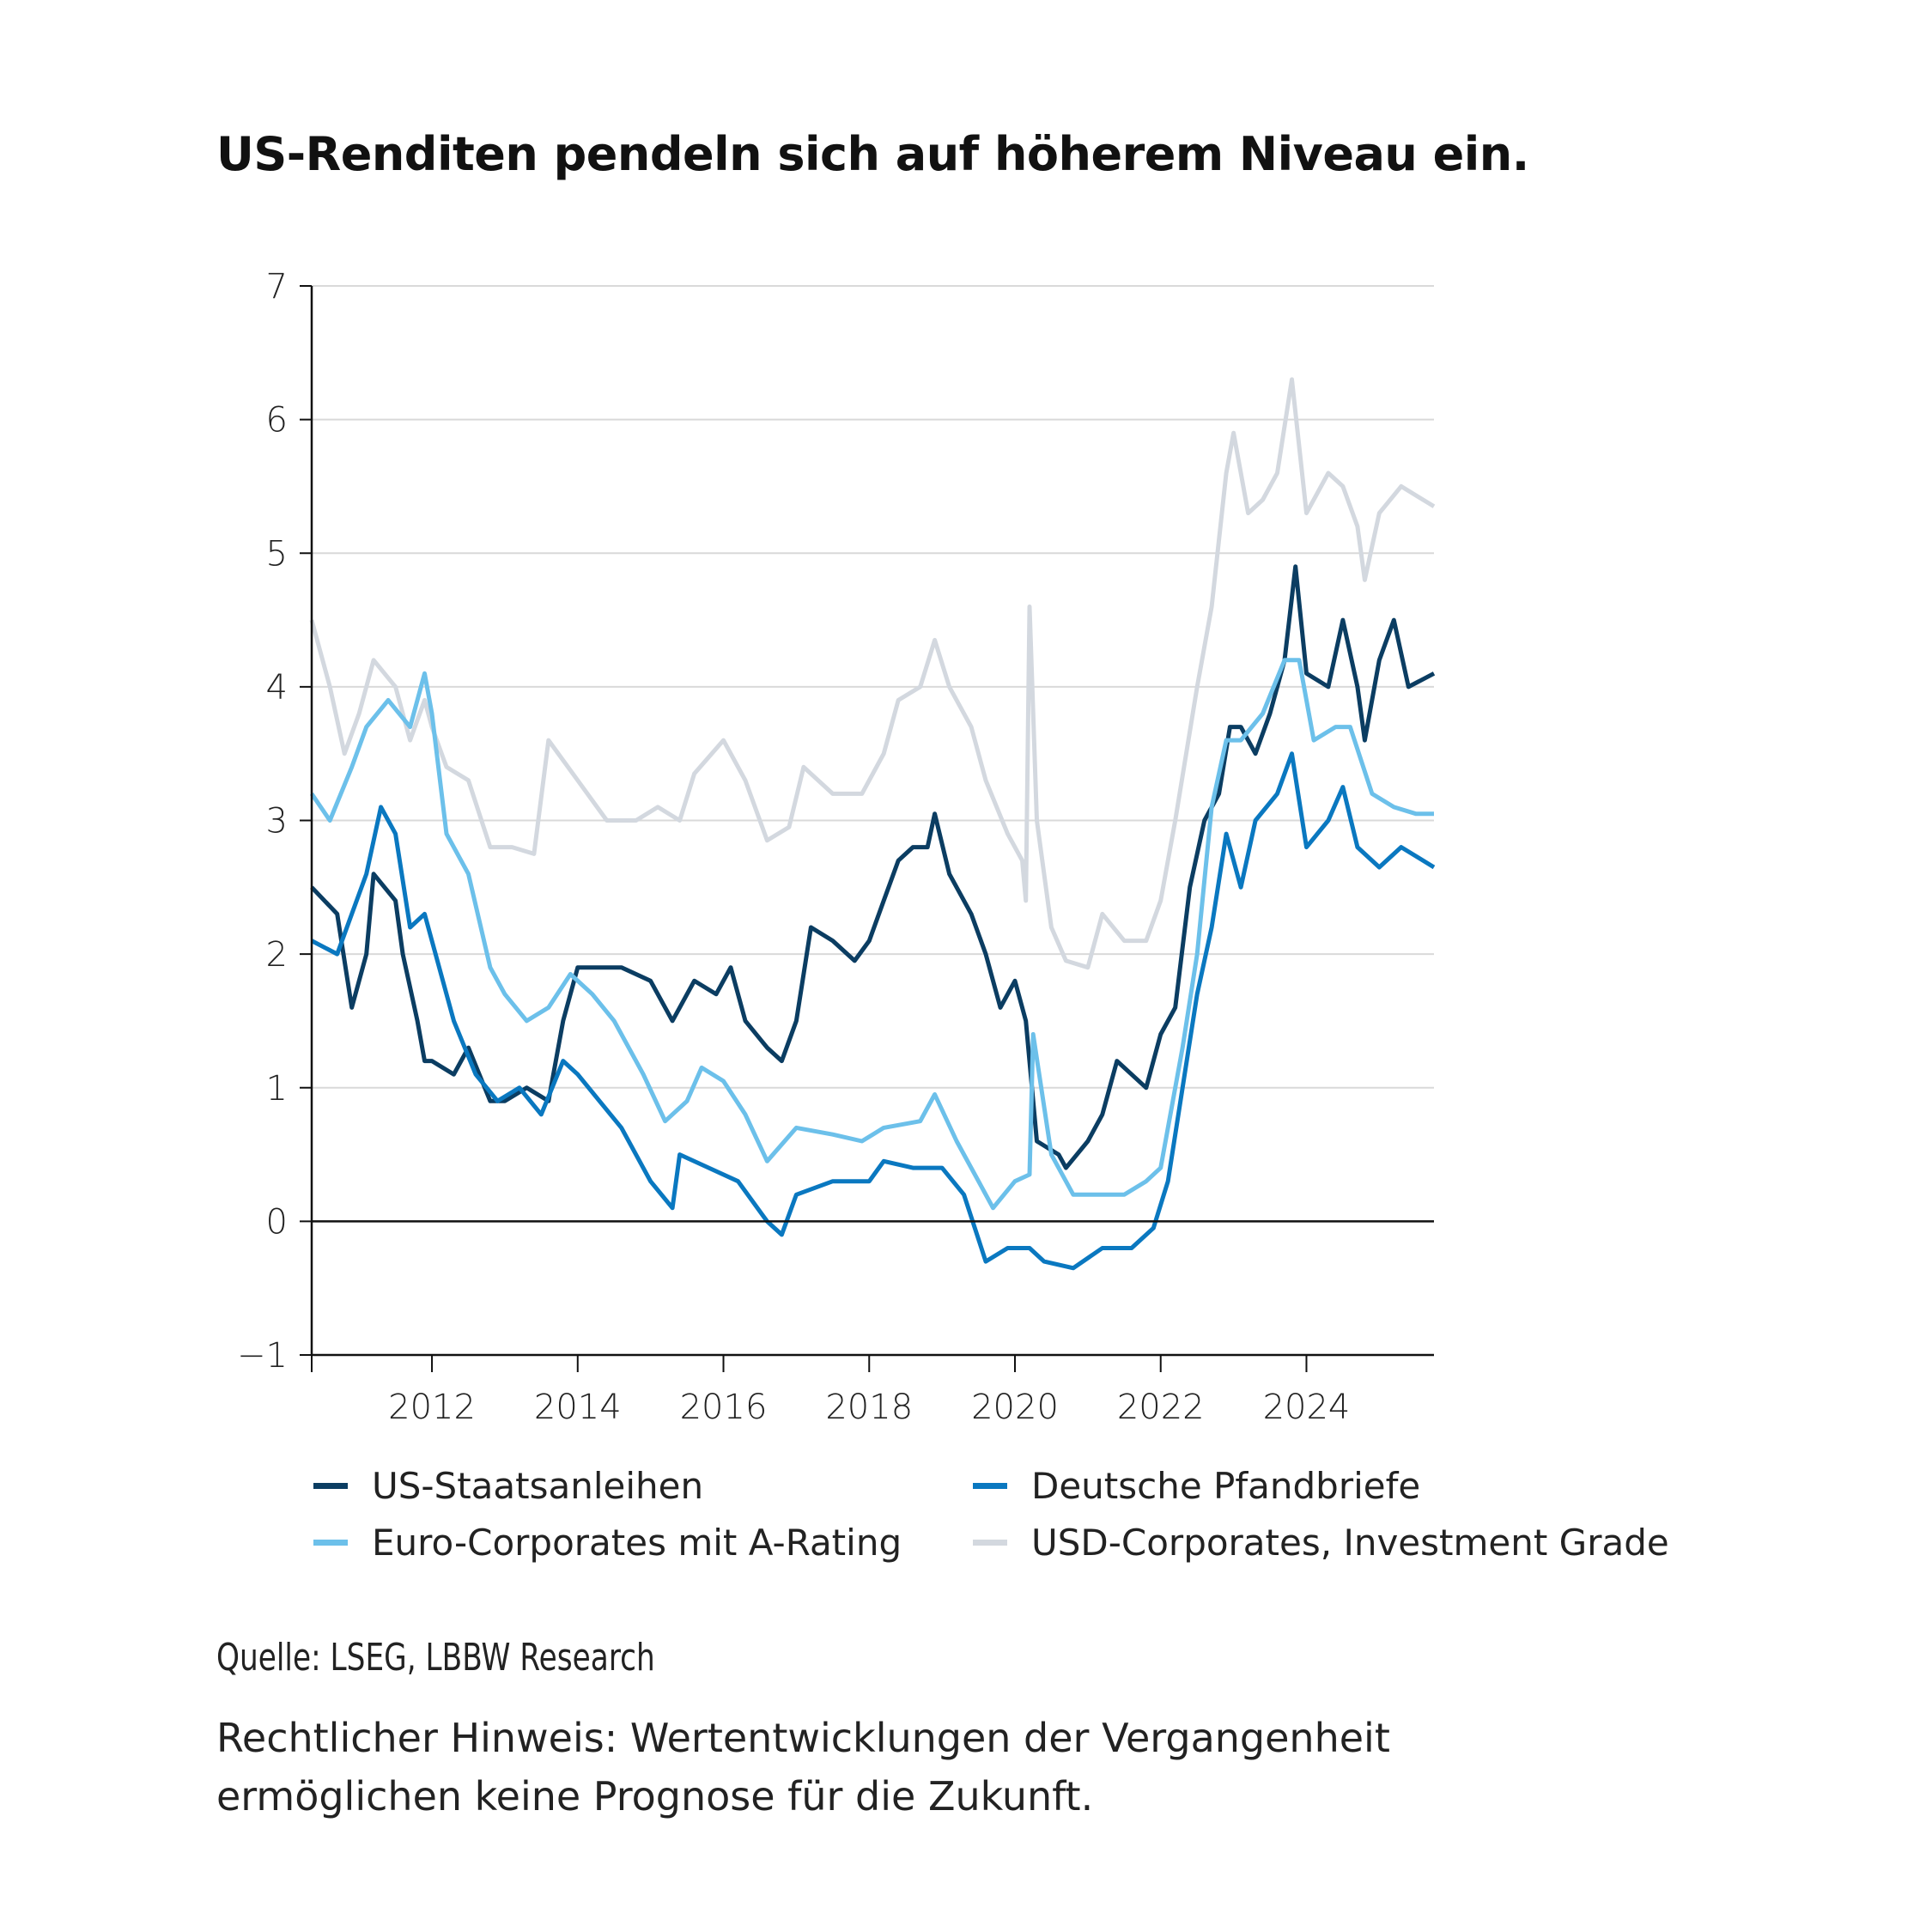 The image size is (1932, 1932). I want to click on y-tick-label: 5, so click(277, 554).